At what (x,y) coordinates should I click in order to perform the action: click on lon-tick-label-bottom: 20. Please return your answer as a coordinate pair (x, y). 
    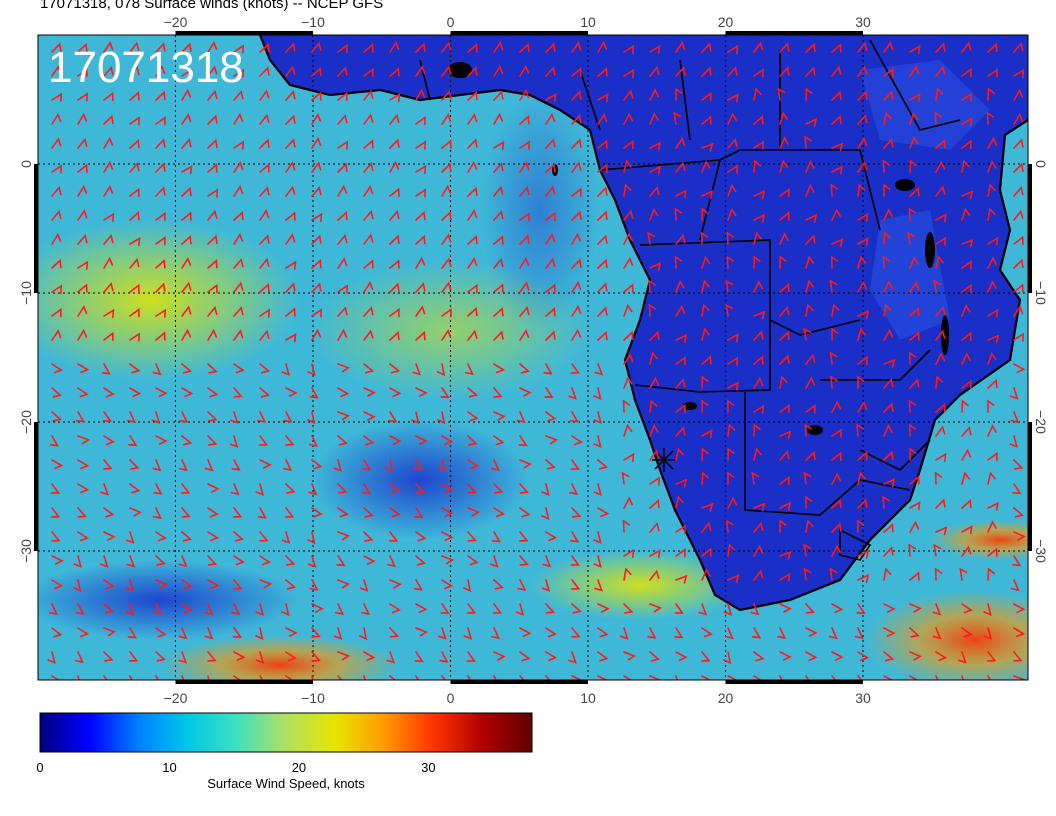
    Looking at the image, I should click on (726, 698).